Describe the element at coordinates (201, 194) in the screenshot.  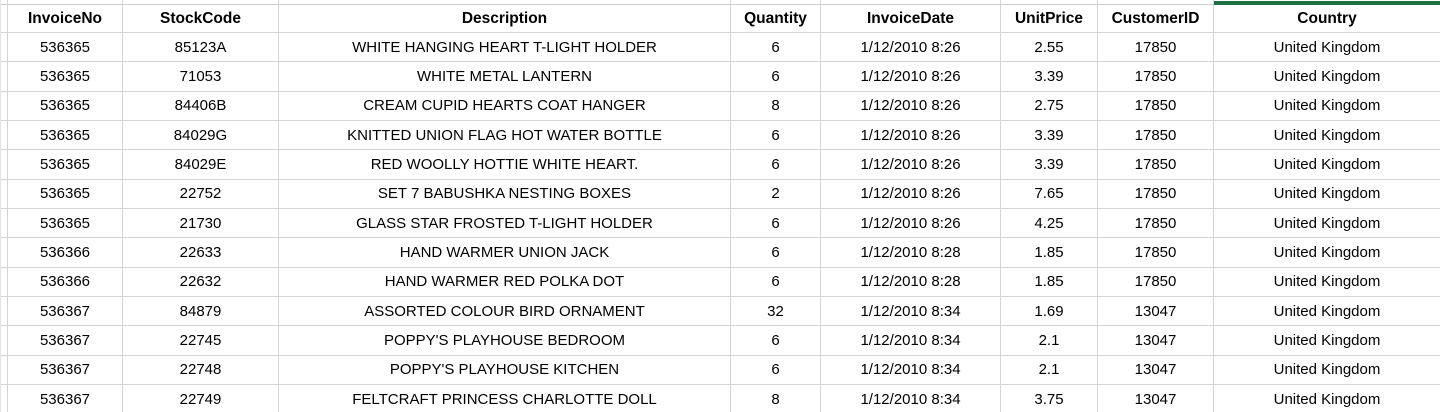
I see `cell-stockcode: 22752` at that location.